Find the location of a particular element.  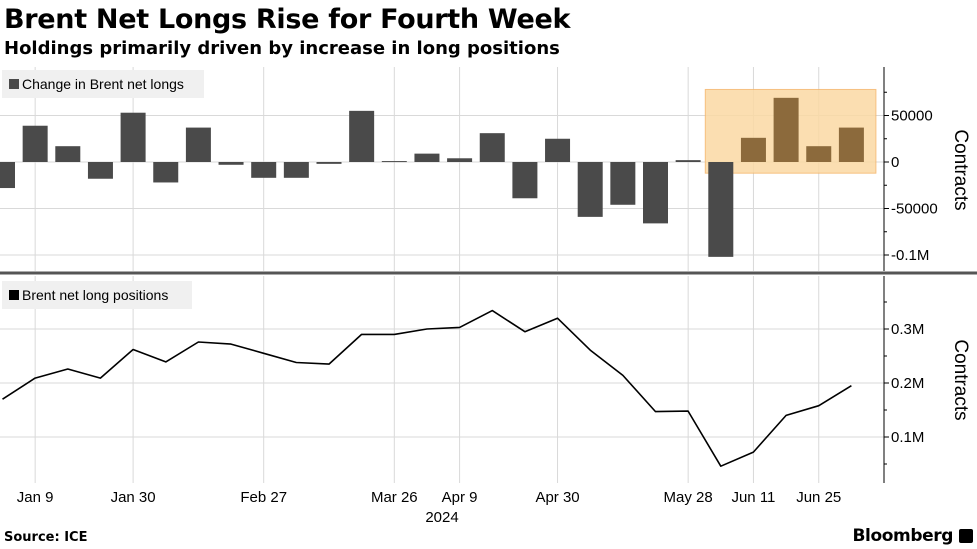

brand-name: Bloomberg is located at coordinates (902, 536).